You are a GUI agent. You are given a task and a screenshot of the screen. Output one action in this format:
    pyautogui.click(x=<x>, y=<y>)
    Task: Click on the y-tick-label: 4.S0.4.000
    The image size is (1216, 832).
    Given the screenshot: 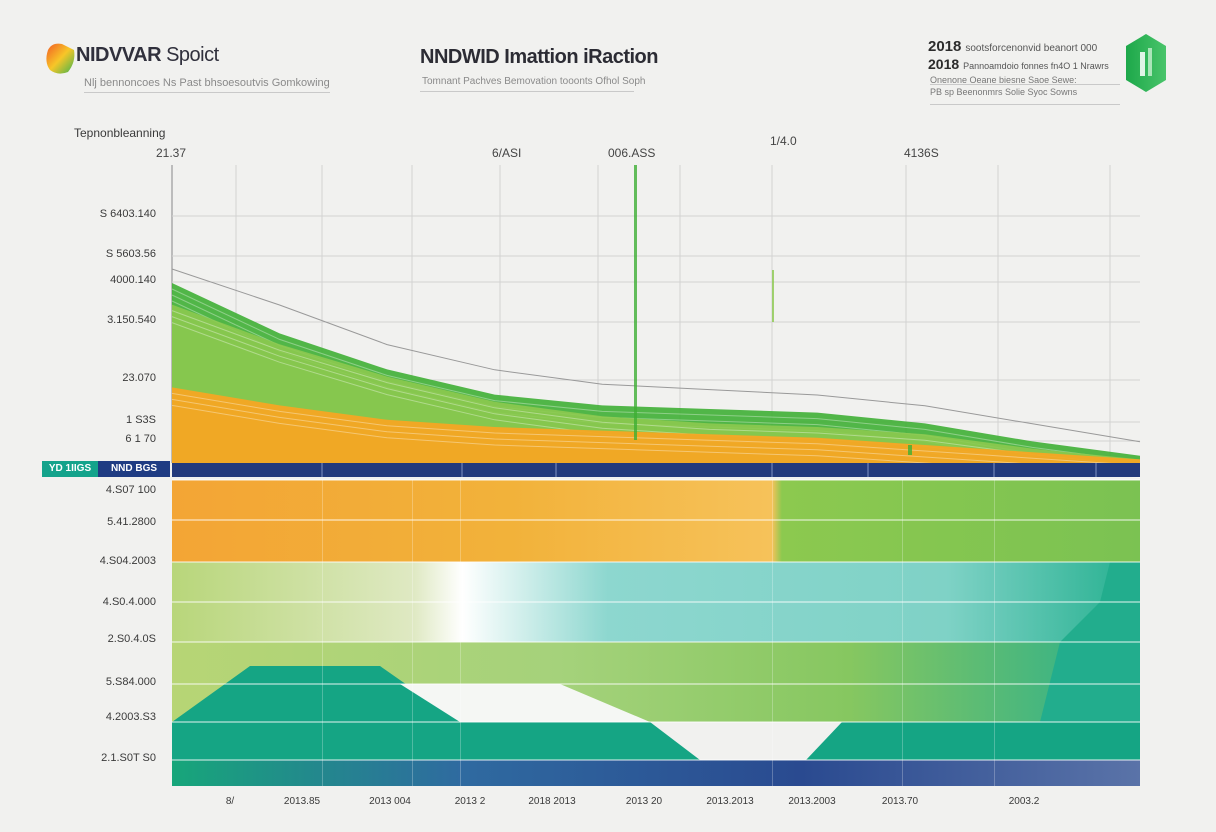 What is the action you would take?
    pyautogui.click(x=129, y=602)
    